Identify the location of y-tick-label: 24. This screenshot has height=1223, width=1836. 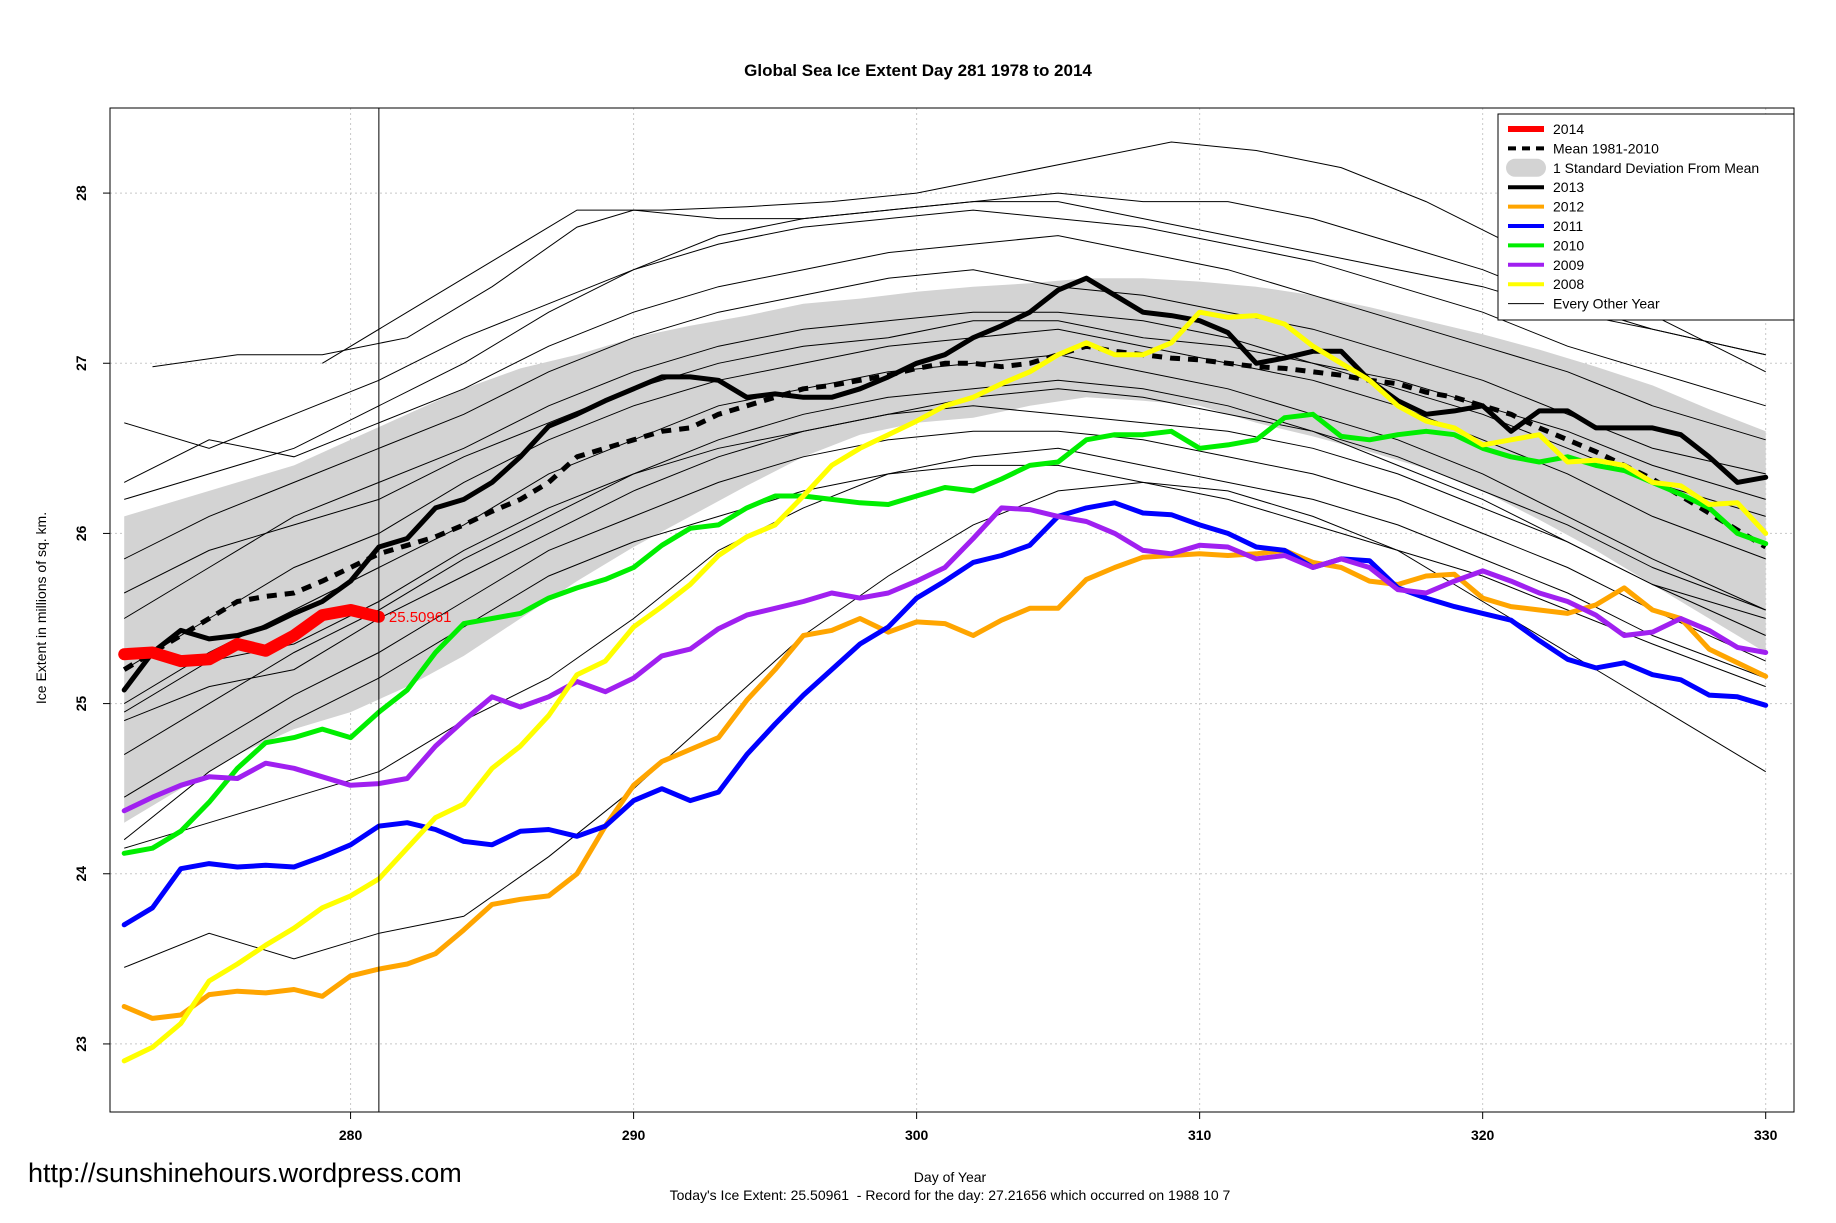
(81, 874).